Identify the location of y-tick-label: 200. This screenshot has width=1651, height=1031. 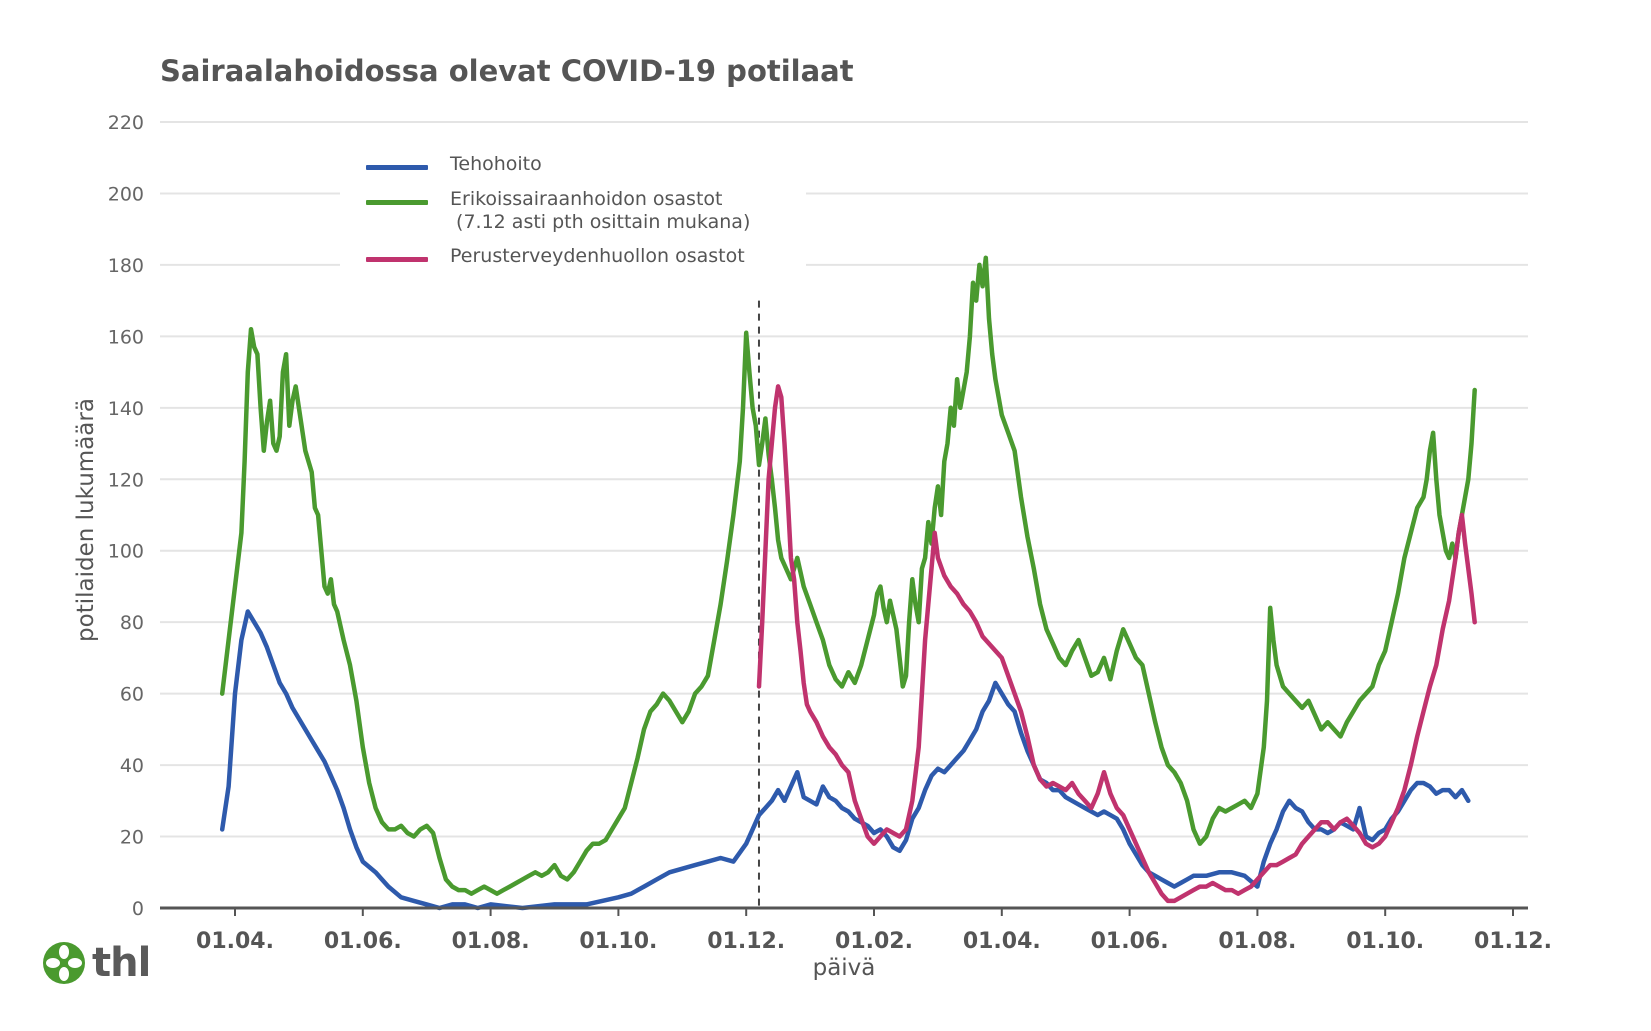
(126, 194).